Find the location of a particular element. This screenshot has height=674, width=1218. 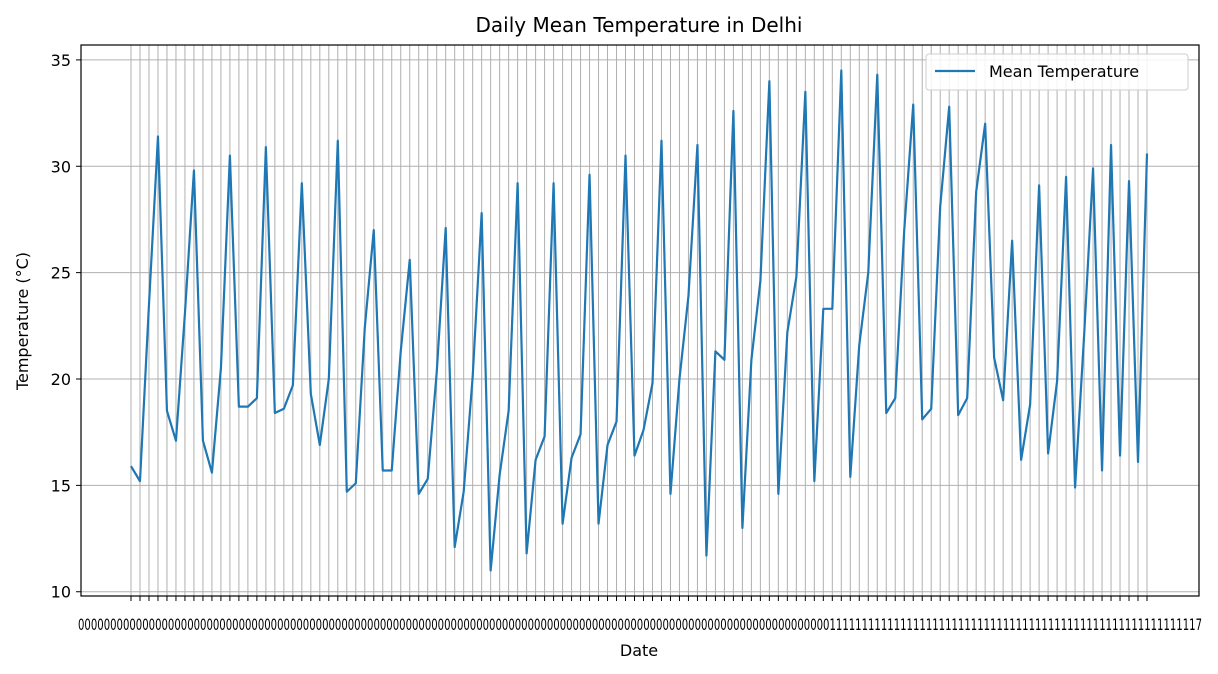

x-axis-label: Date is located at coordinates (639, 650).